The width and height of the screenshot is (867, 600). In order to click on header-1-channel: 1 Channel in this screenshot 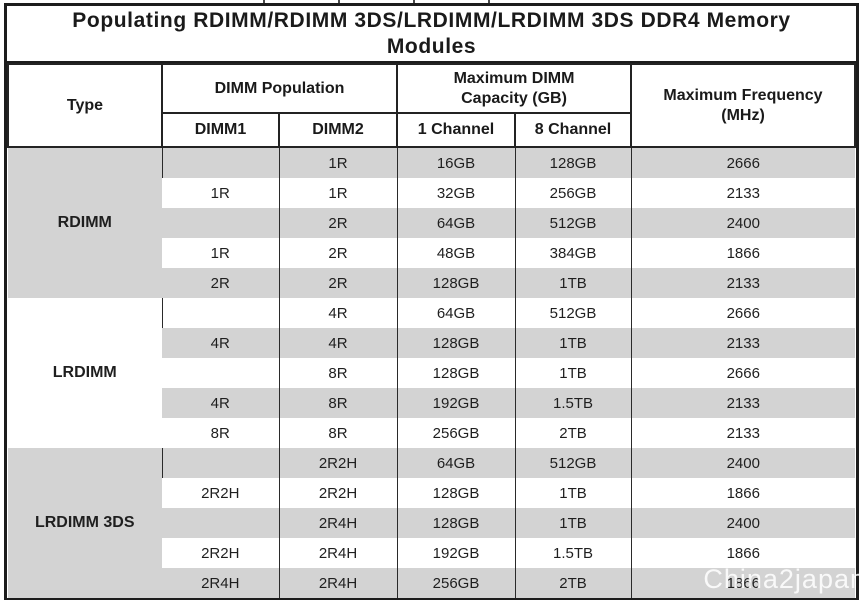, I will do `click(456, 130)`.